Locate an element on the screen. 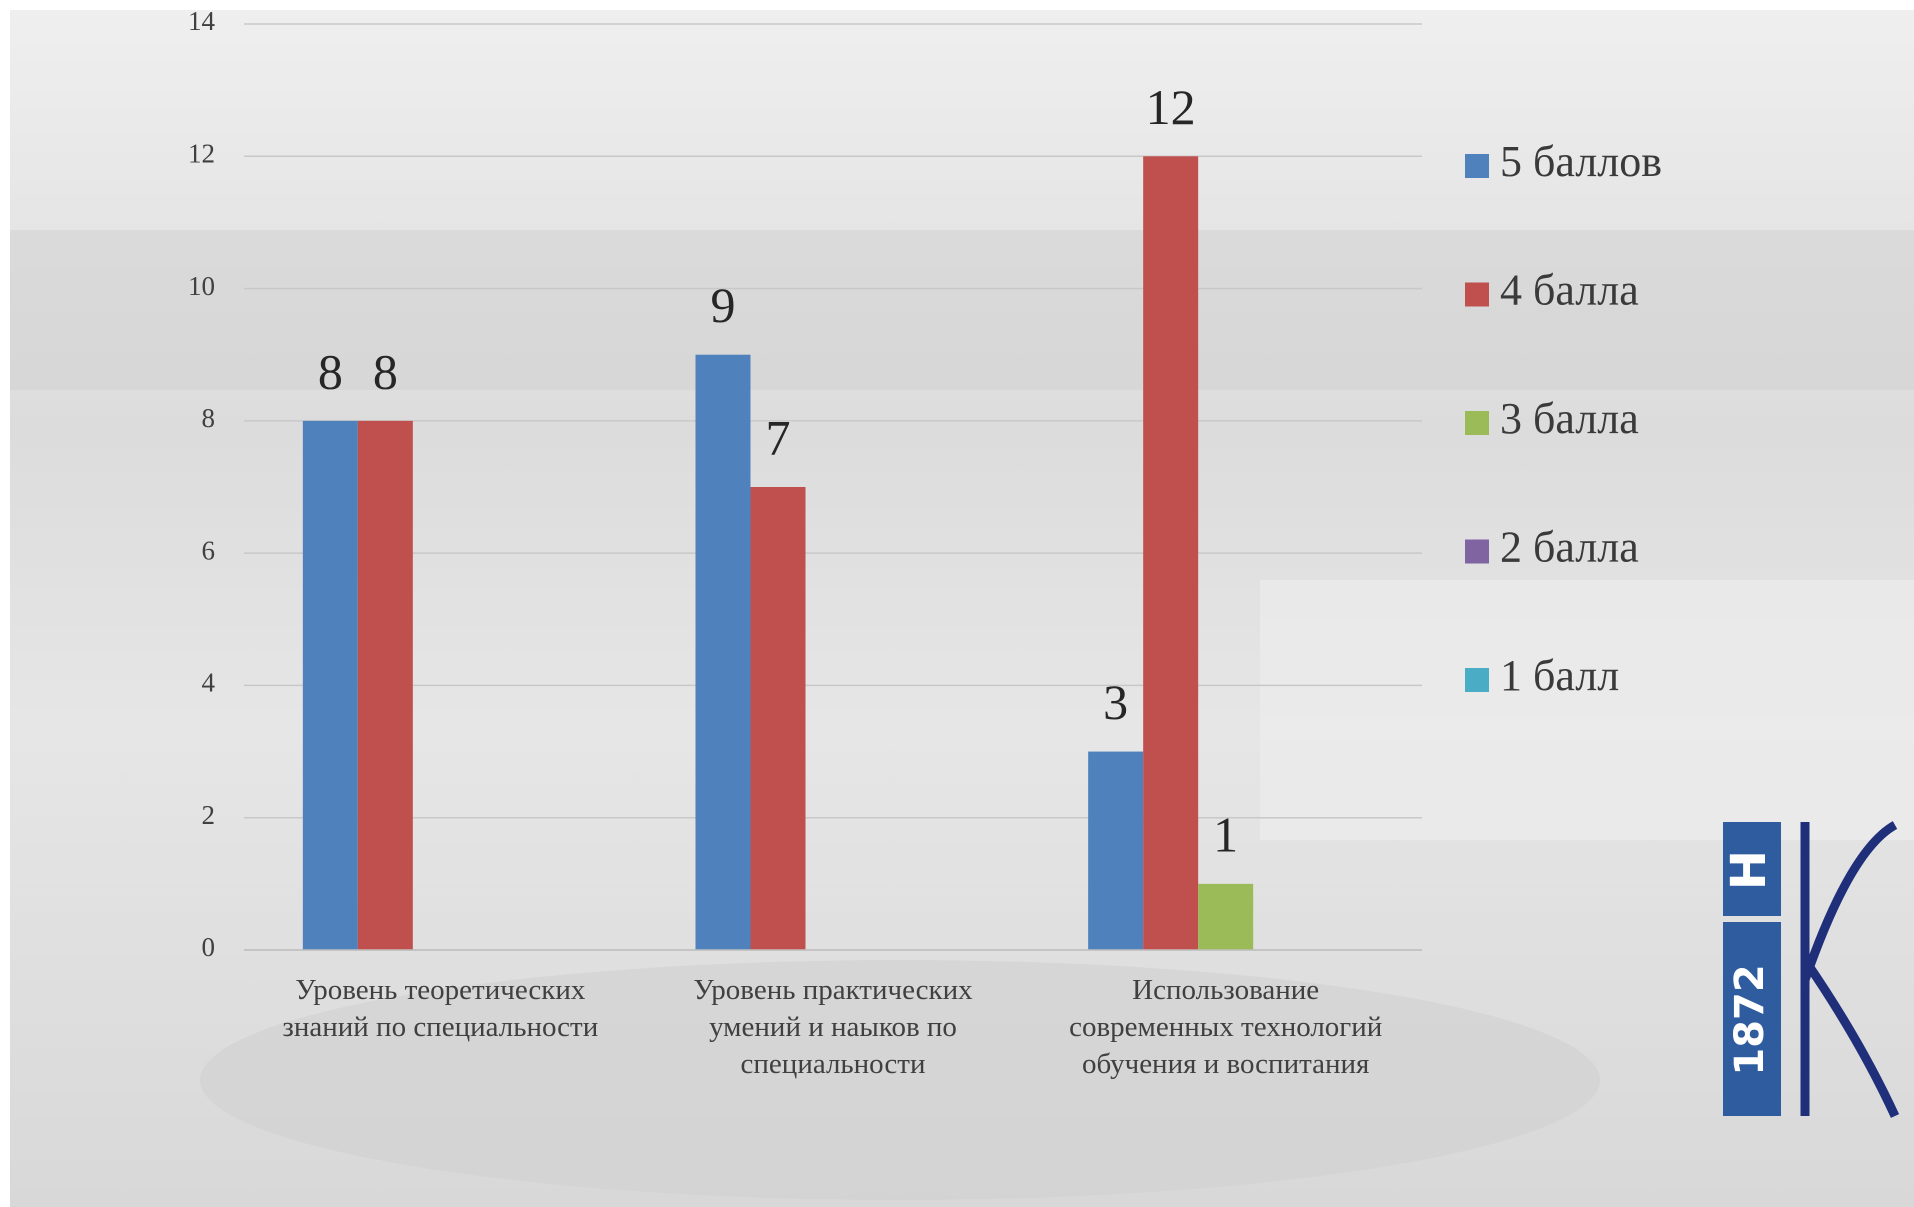 Image resolution: width=1914 pixels, height=1207 pixels. legend-label: 4 балла is located at coordinates (1569, 290).